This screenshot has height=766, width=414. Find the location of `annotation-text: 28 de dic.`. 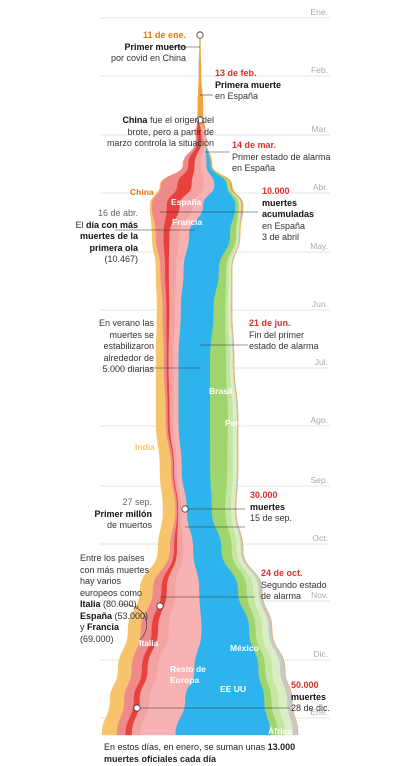

annotation-text: 28 de dic. is located at coordinates (311, 708).